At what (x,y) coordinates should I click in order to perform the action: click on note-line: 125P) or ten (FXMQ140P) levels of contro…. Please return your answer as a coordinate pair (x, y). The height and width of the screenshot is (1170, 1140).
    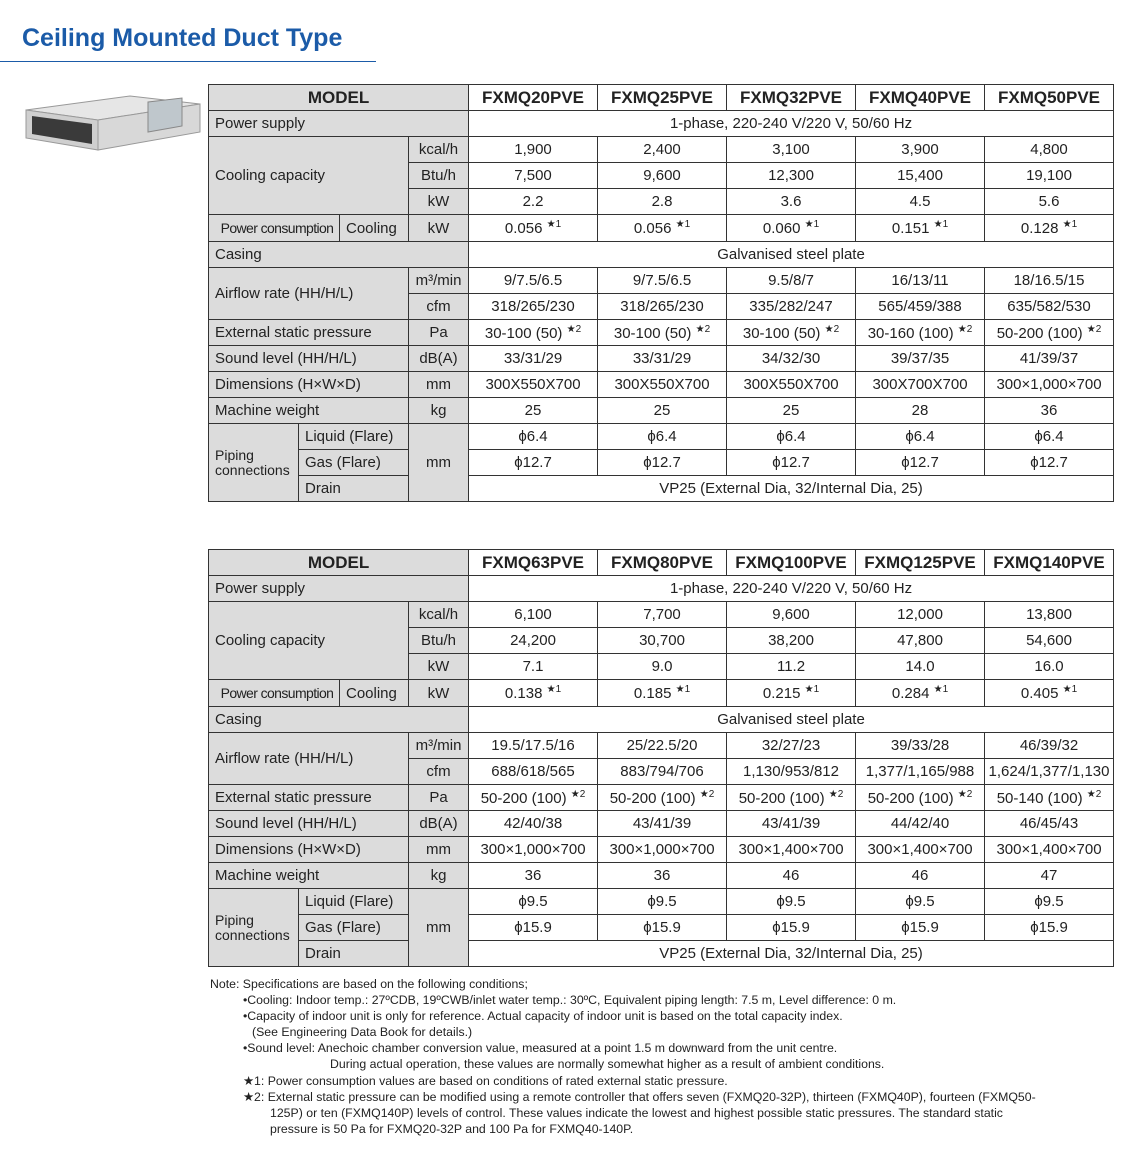
    Looking at the image, I should click on (636, 1113).